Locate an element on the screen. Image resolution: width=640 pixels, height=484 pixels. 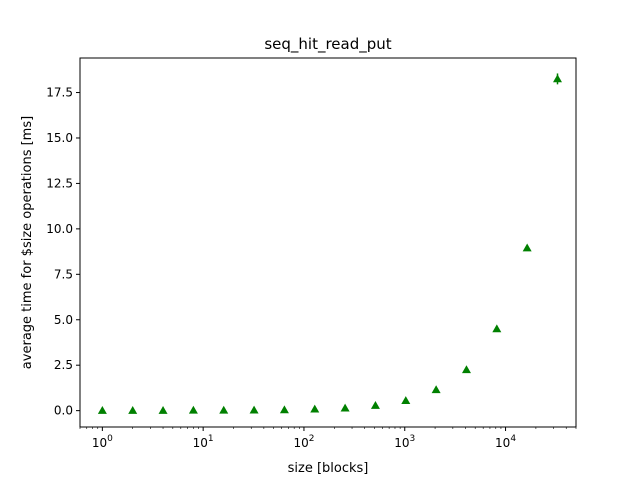
y-tick-label: 0.0 is located at coordinates (63, 411).